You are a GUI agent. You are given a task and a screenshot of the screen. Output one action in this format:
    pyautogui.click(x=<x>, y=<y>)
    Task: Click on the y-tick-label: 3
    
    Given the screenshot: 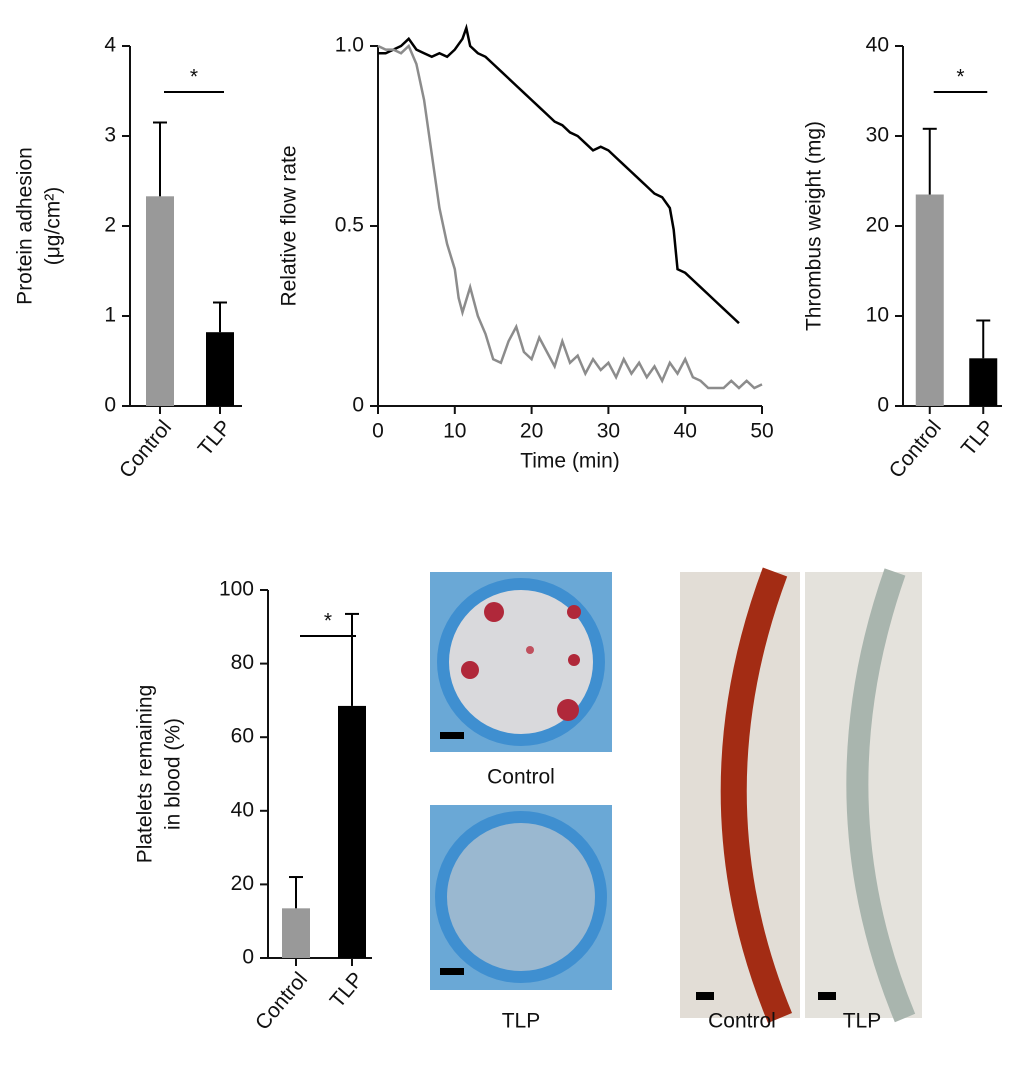 What is the action you would take?
    pyautogui.click(x=110, y=135)
    